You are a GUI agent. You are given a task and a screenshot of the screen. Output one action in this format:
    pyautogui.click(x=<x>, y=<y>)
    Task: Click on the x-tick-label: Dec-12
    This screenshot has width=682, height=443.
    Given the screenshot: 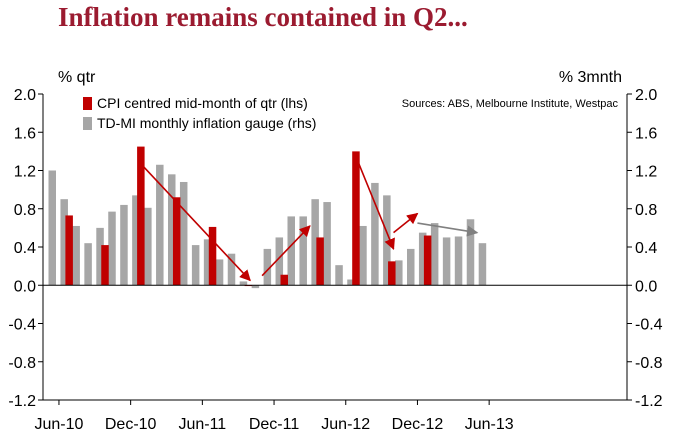 What is the action you would take?
    pyautogui.click(x=418, y=424)
    